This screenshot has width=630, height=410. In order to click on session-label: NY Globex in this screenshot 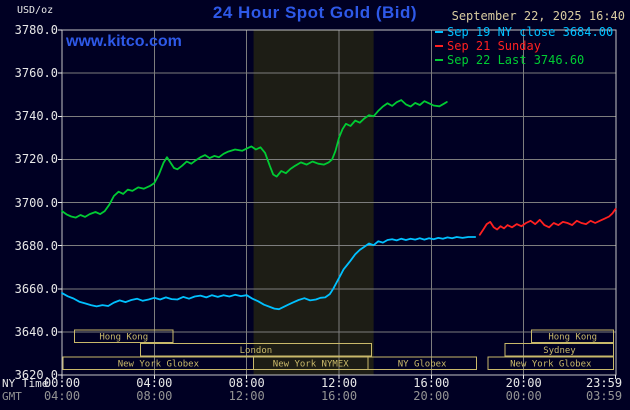, I will do `click(422, 365)`.